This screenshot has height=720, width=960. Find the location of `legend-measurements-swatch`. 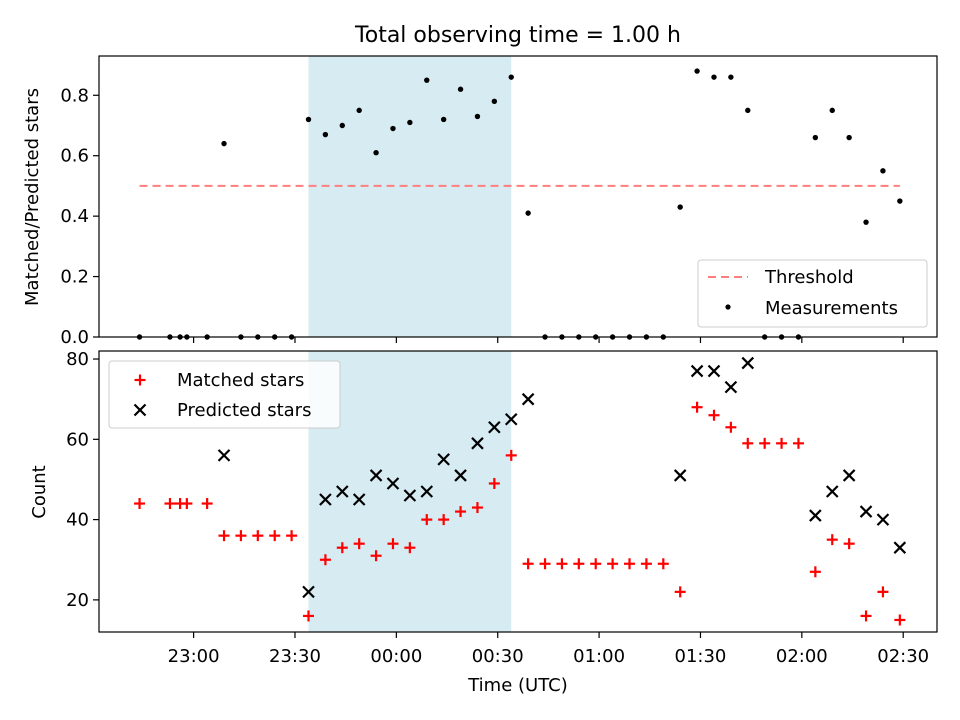

legend-measurements-swatch is located at coordinates (728, 307).